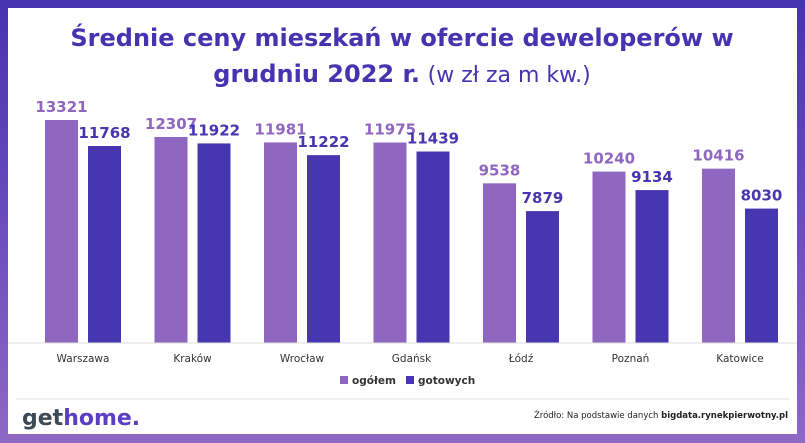 Image resolution: width=805 pixels, height=443 pixels. Describe the element at coordinates (83, 359) in the screenshot. I see `category-label: Warszawa` at that location.